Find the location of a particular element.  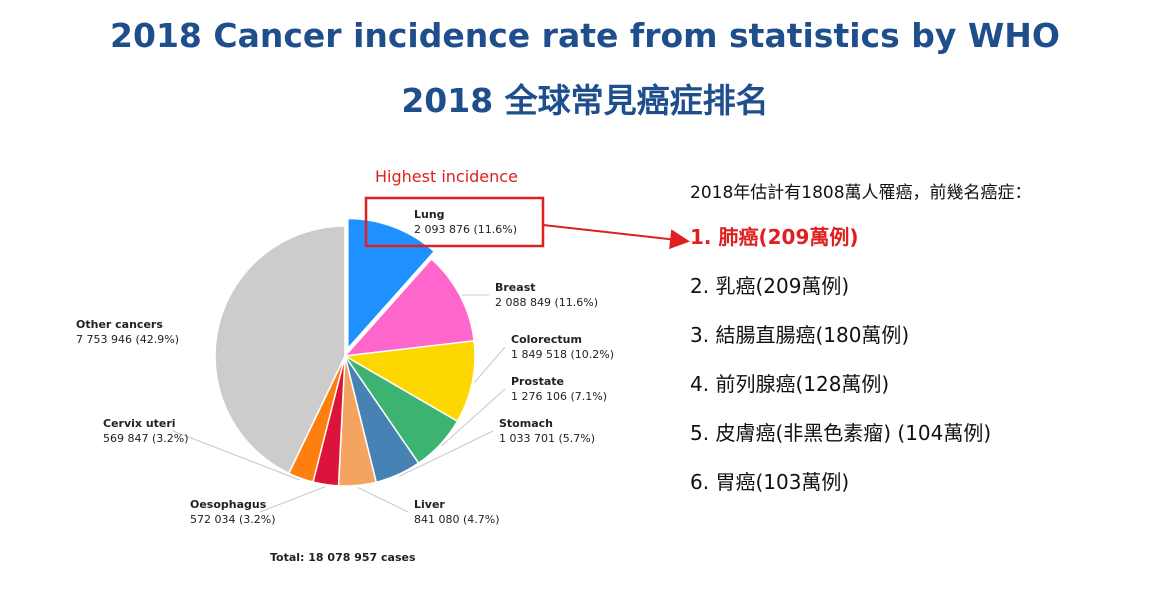

slice-value-lung: 2 093 876 (11.6%) is located at coordinates (465, 229).